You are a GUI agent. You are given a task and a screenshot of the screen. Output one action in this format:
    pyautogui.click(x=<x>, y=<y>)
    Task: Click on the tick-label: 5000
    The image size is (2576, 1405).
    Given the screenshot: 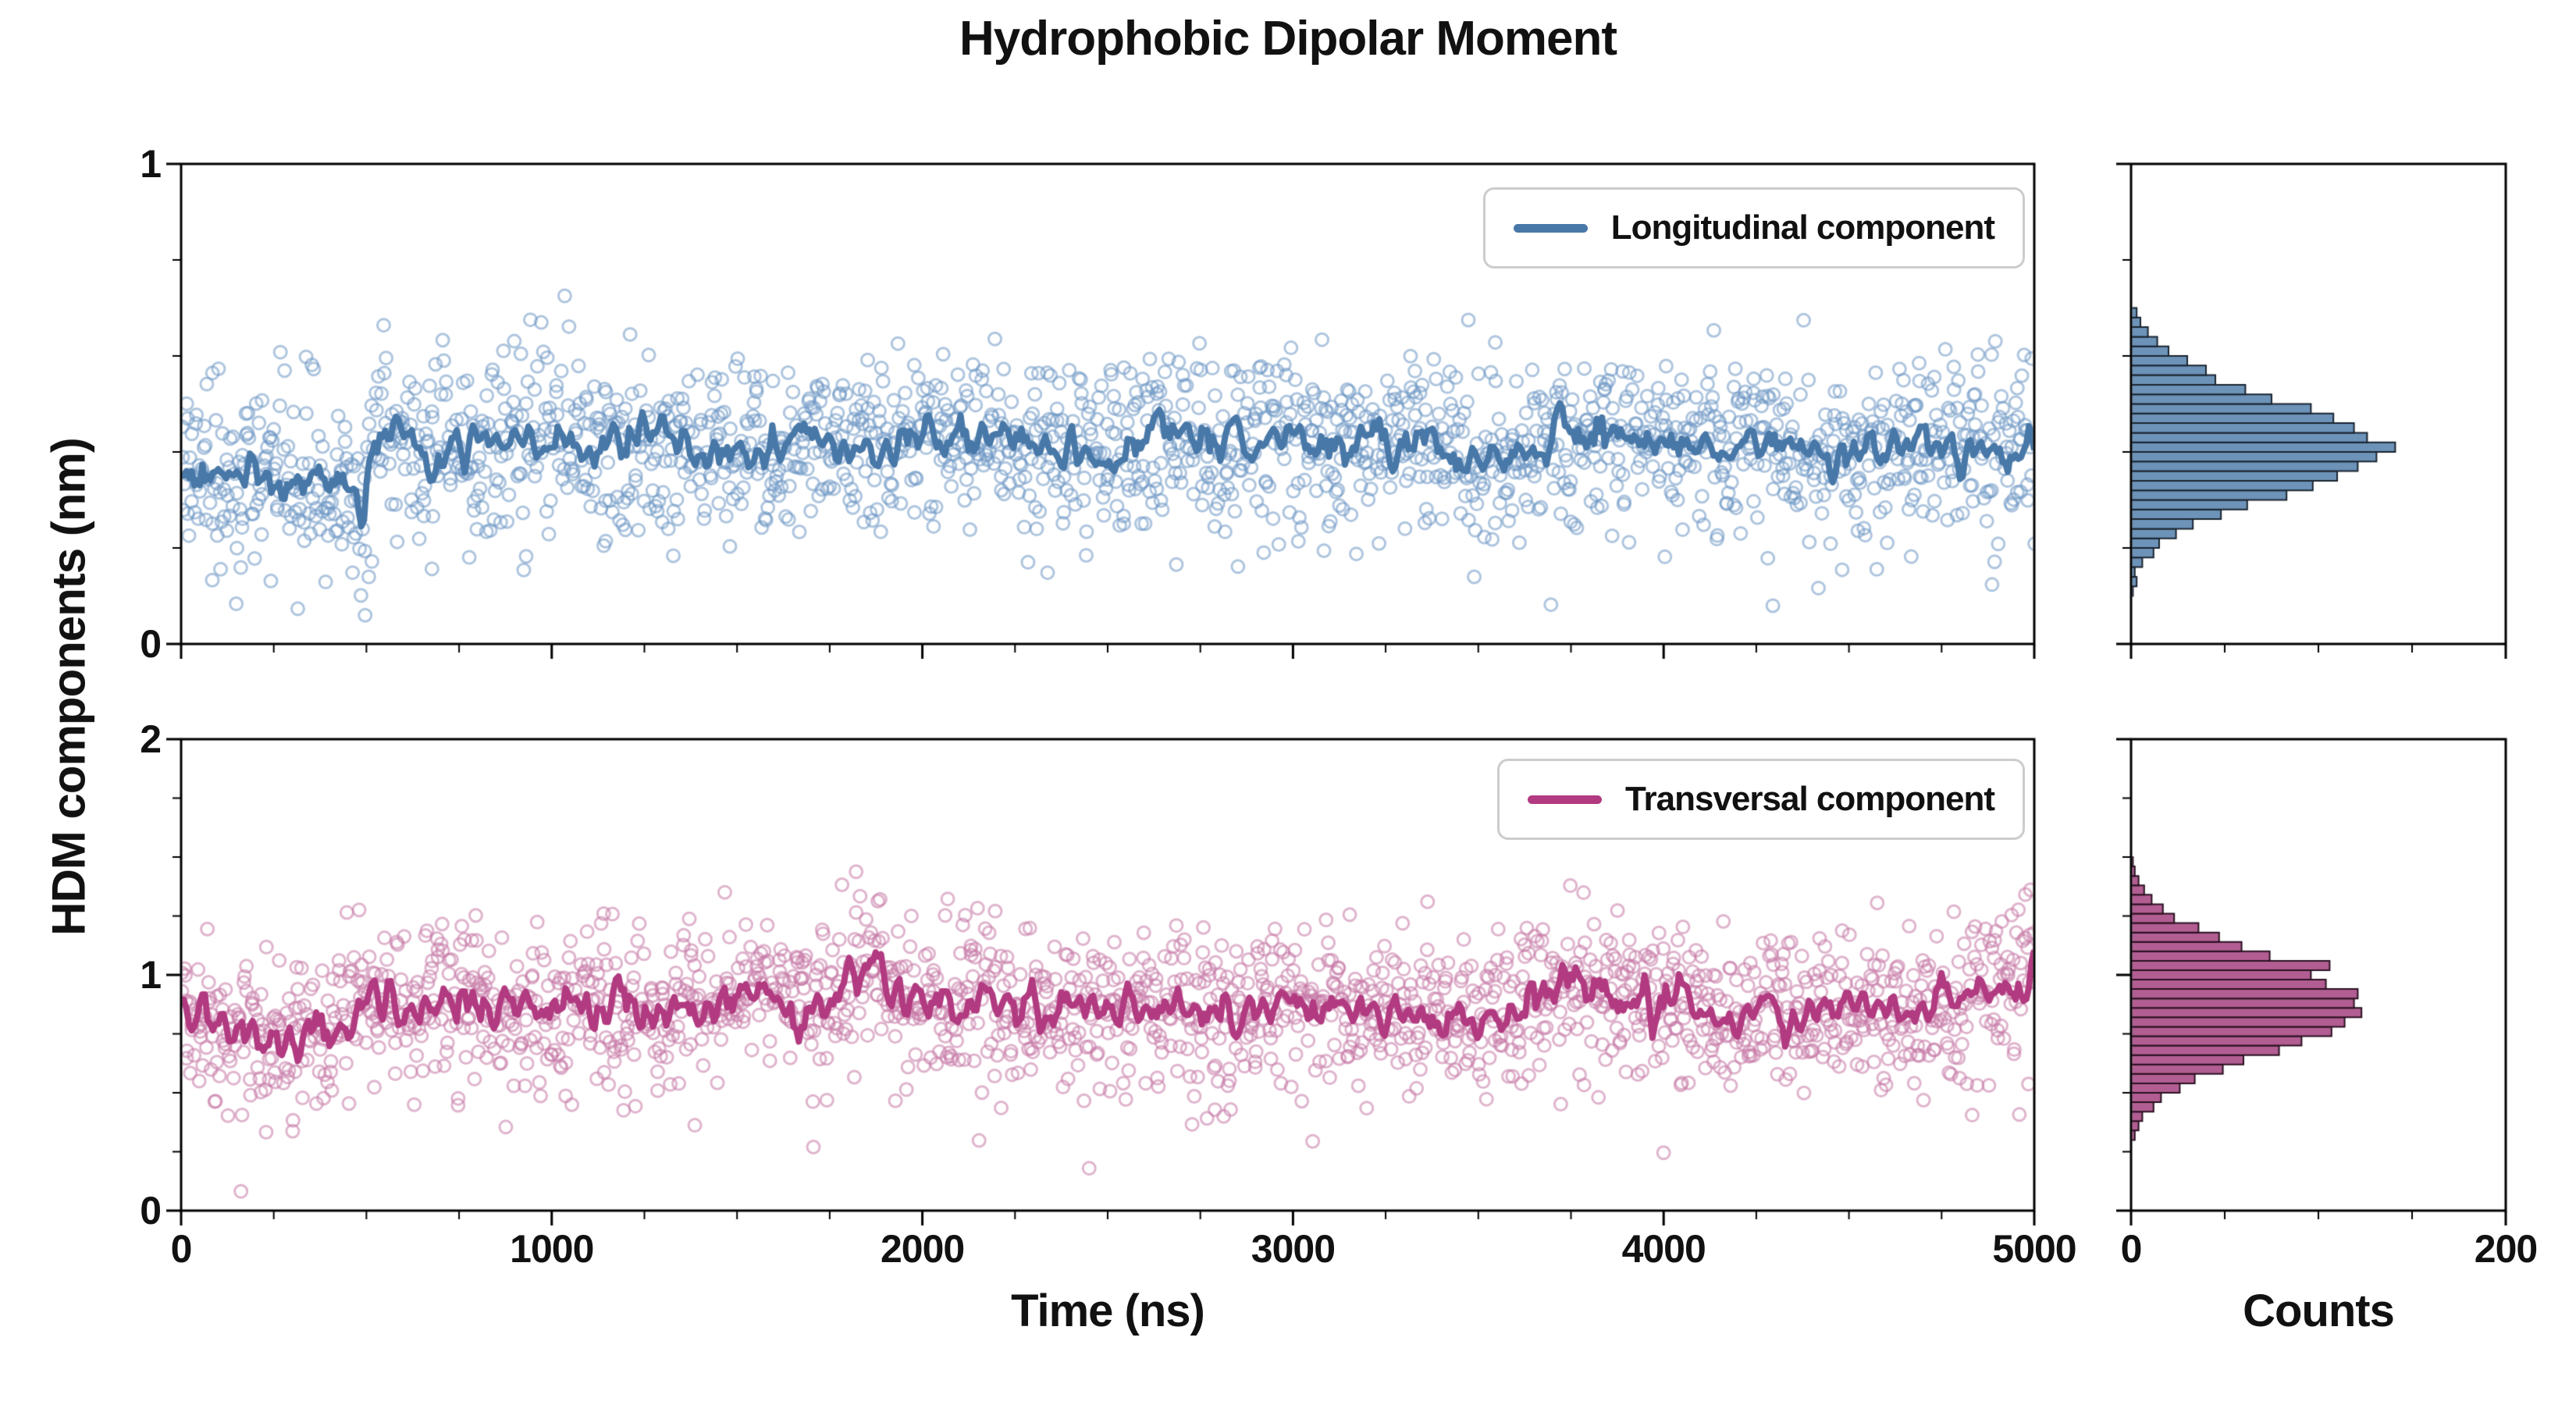 What is the action you would take?
    pyautogui.click(x=2034, y=1249)
    